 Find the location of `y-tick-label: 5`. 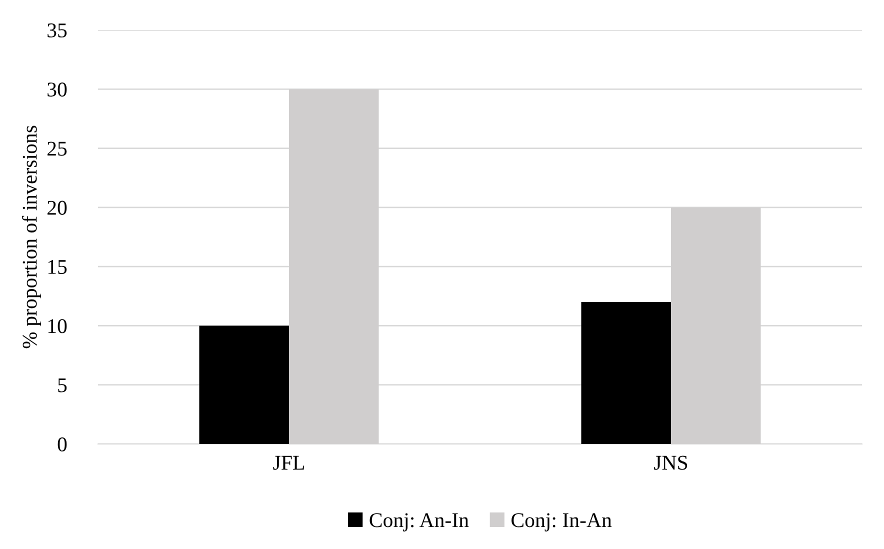

y-tick-label: 5 is located at coordinates (62, 385).